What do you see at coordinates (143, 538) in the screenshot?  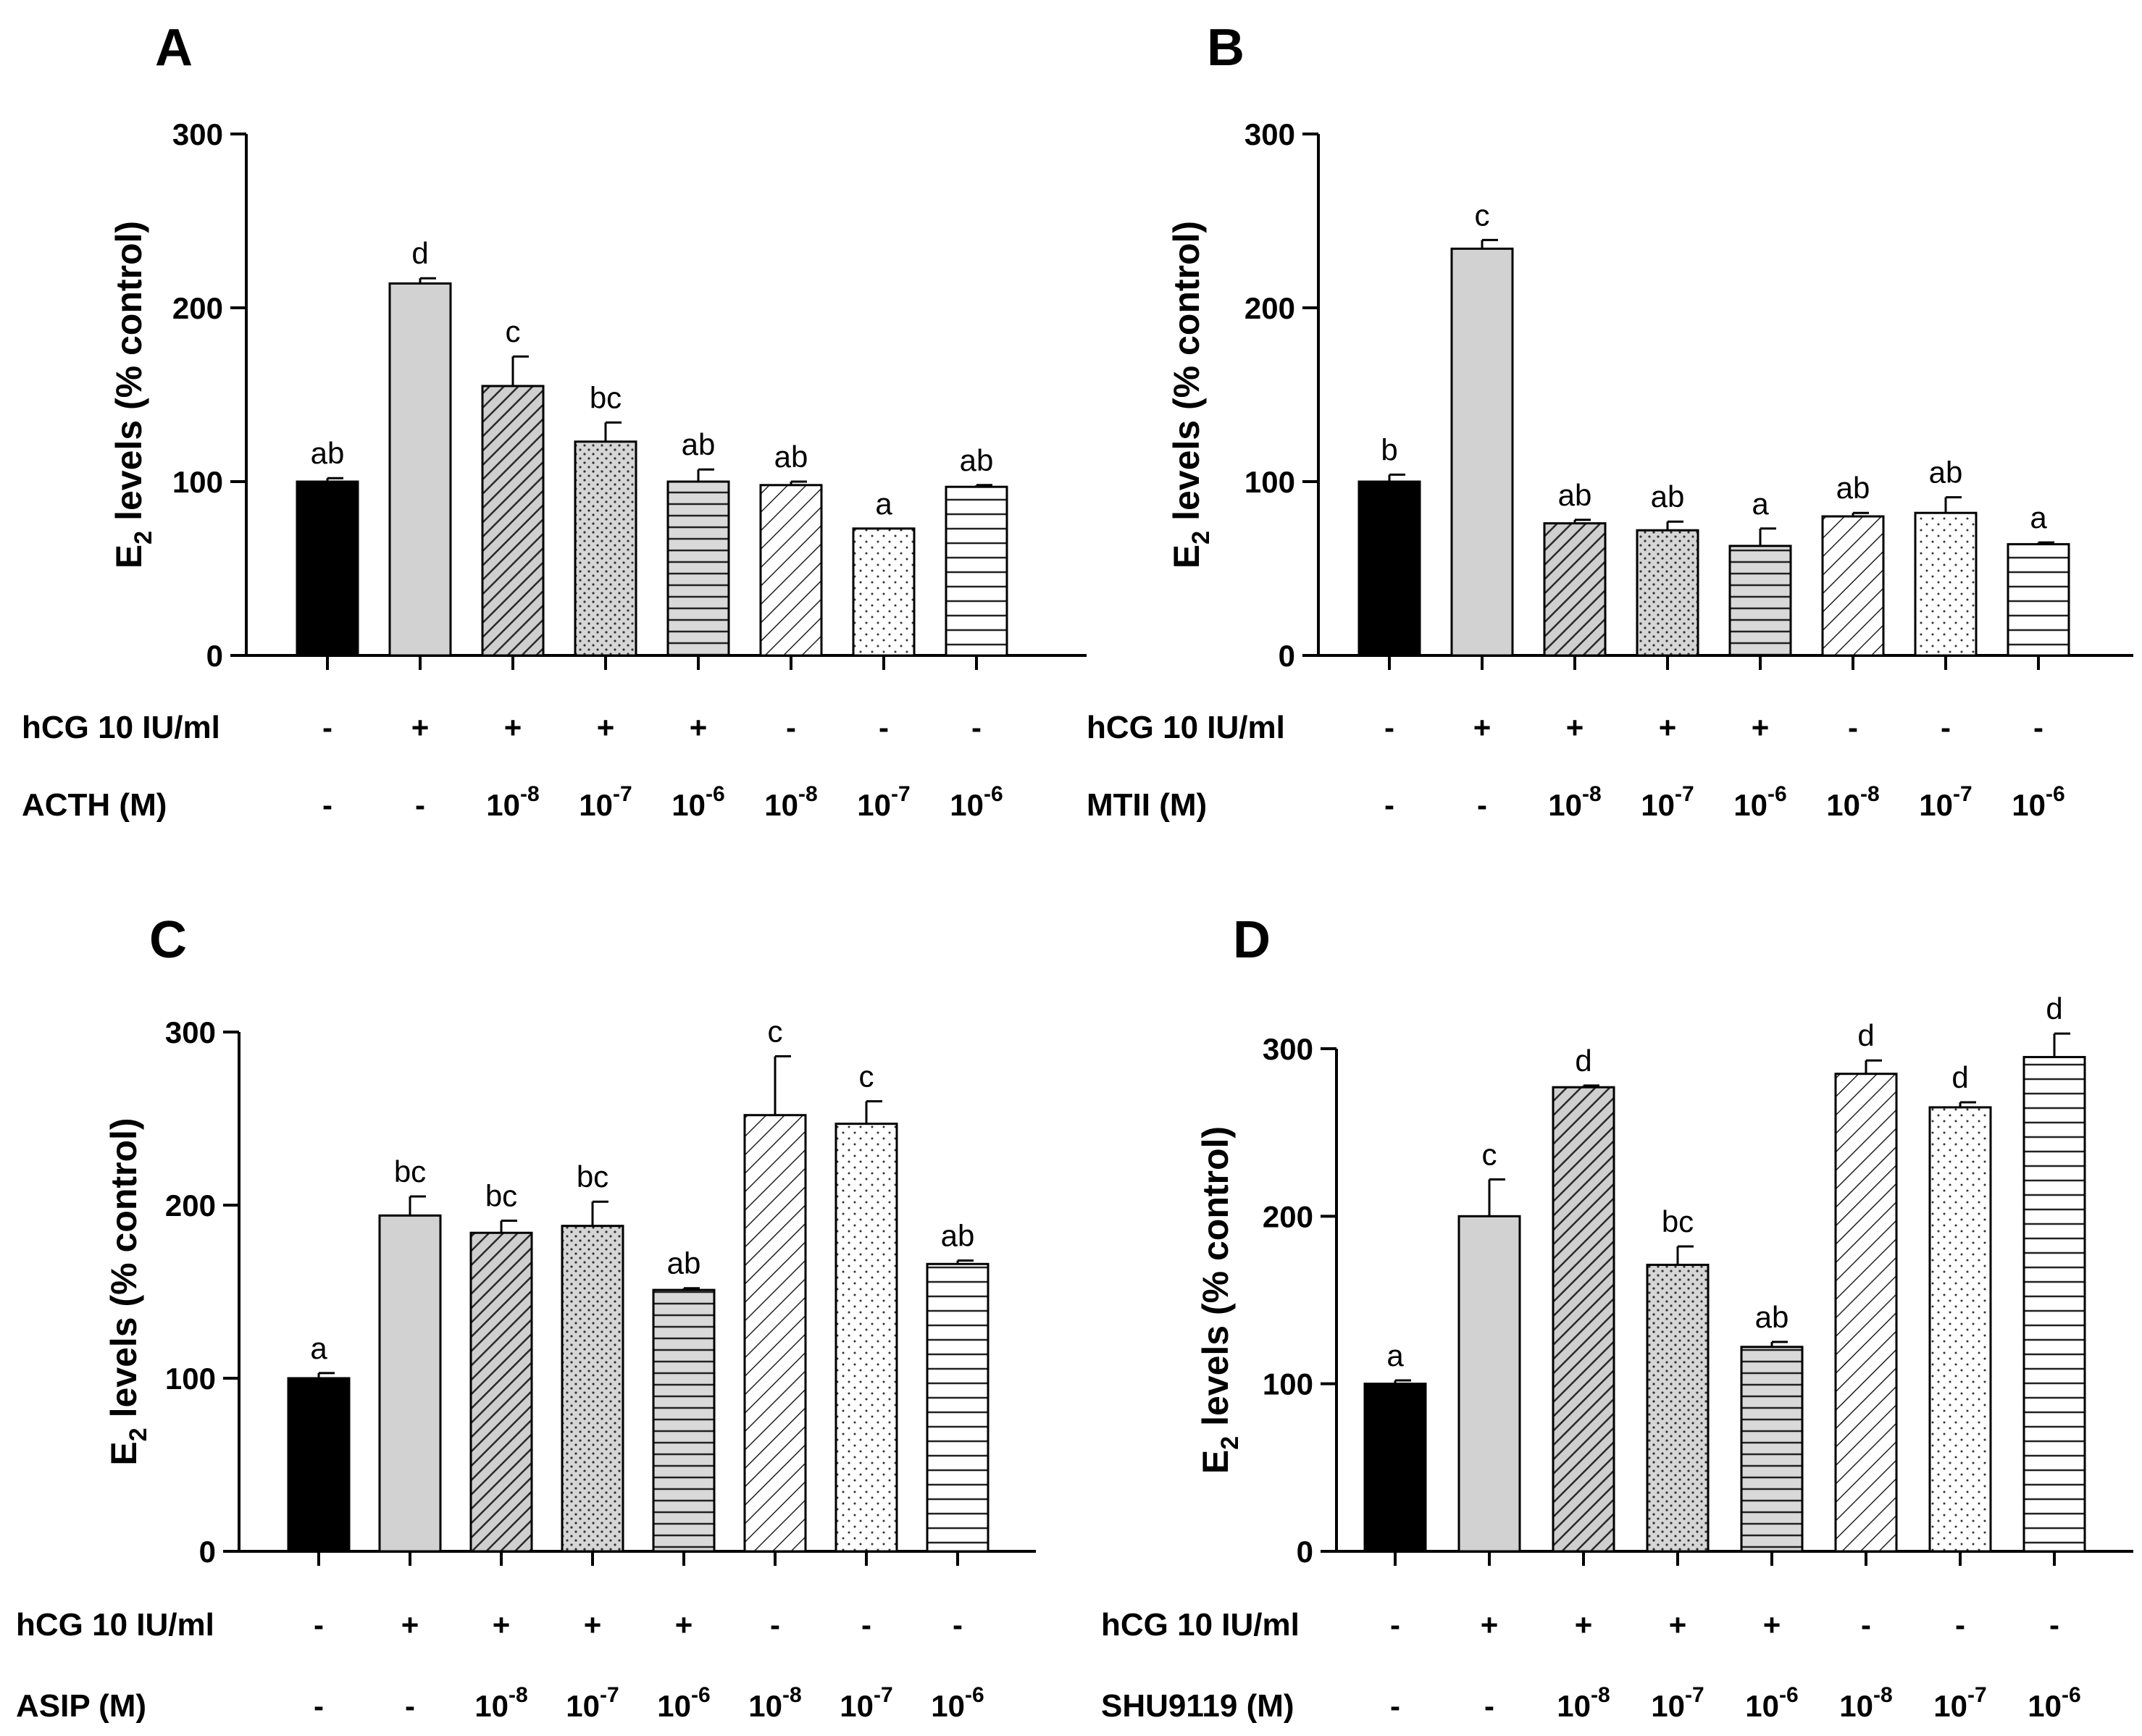 I see `y-axis-label-subscript: 2` at bounding box center [143, 538].